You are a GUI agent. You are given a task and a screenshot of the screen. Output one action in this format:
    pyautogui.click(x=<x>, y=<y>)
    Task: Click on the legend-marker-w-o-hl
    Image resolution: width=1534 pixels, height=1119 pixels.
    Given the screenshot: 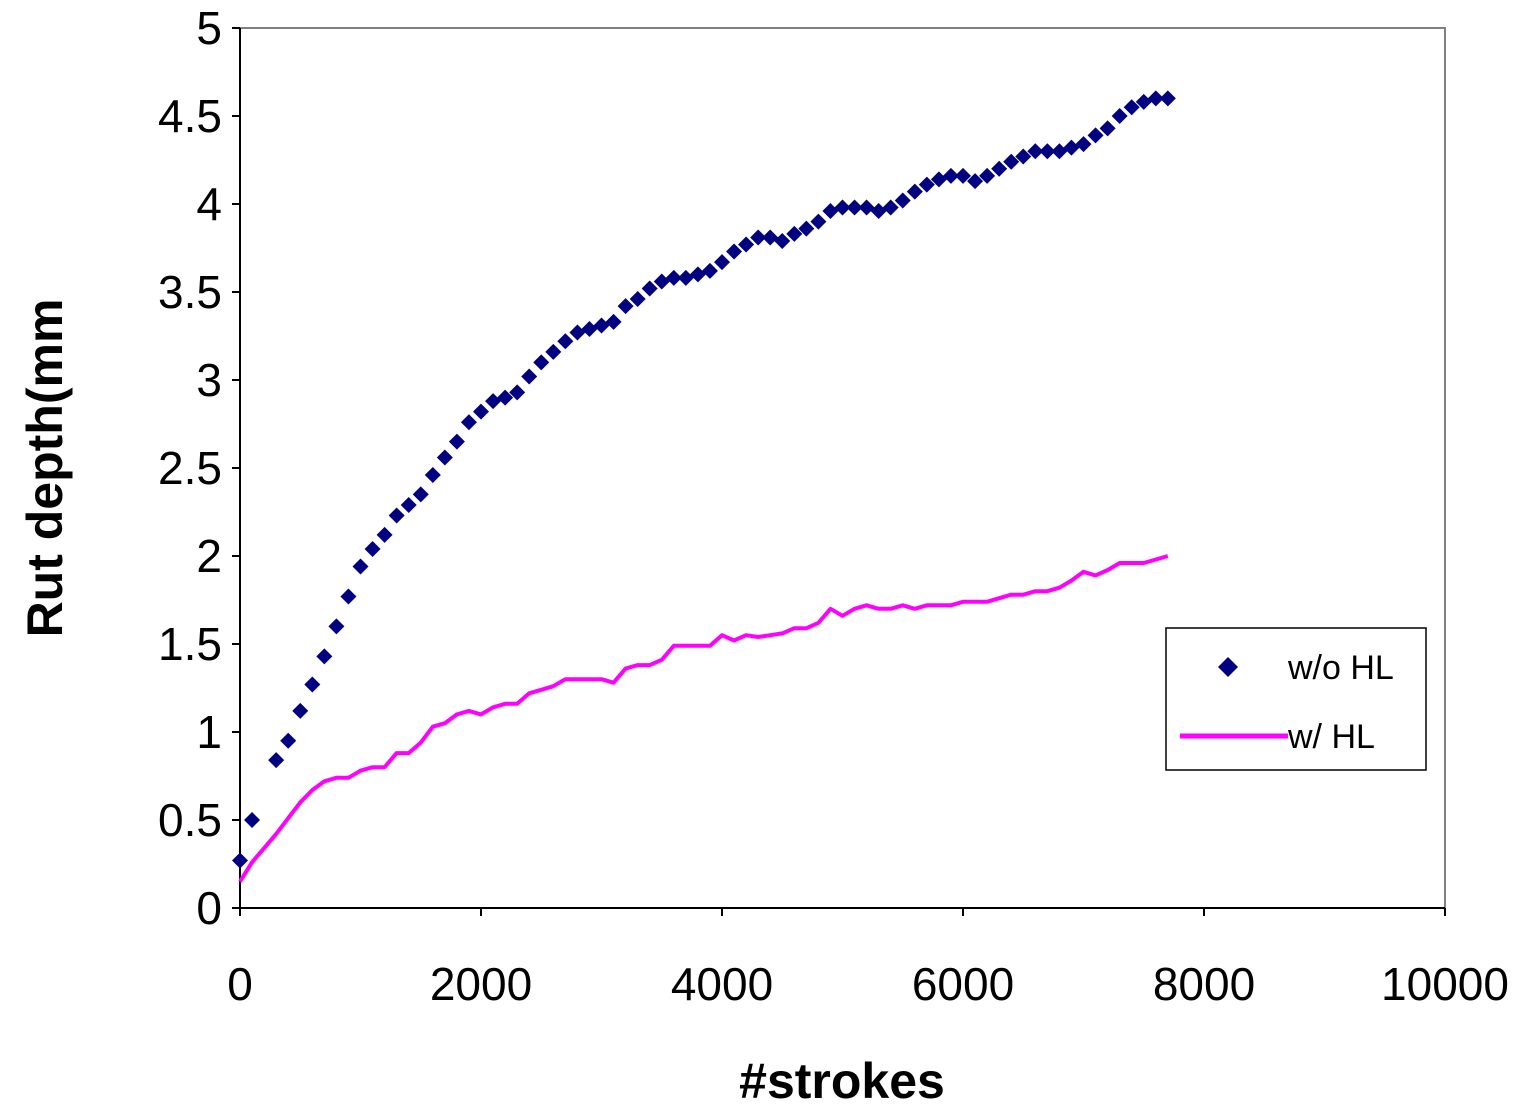 What is the action you would take?
    pyautogui.click(x=1228, y=667)
    